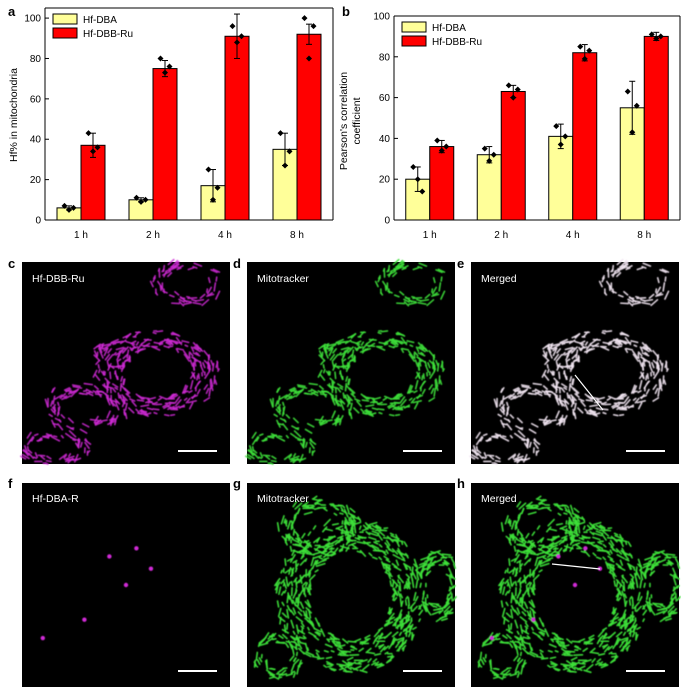  I want to click on chart-a-y-axis-label: Hf% in mitochondria, so click(14, 115).